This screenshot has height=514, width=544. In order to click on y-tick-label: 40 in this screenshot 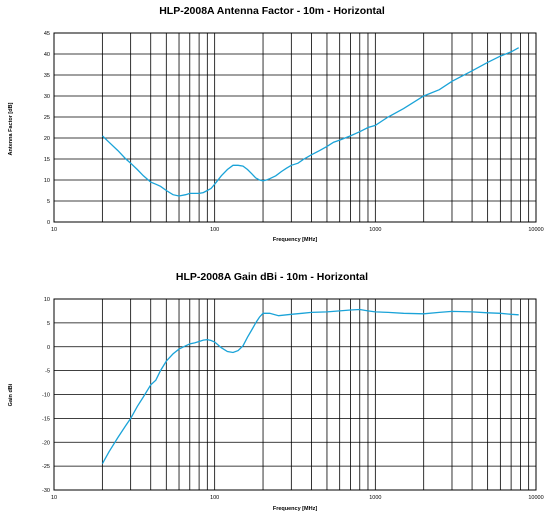, I will do `click(47, 55)`.